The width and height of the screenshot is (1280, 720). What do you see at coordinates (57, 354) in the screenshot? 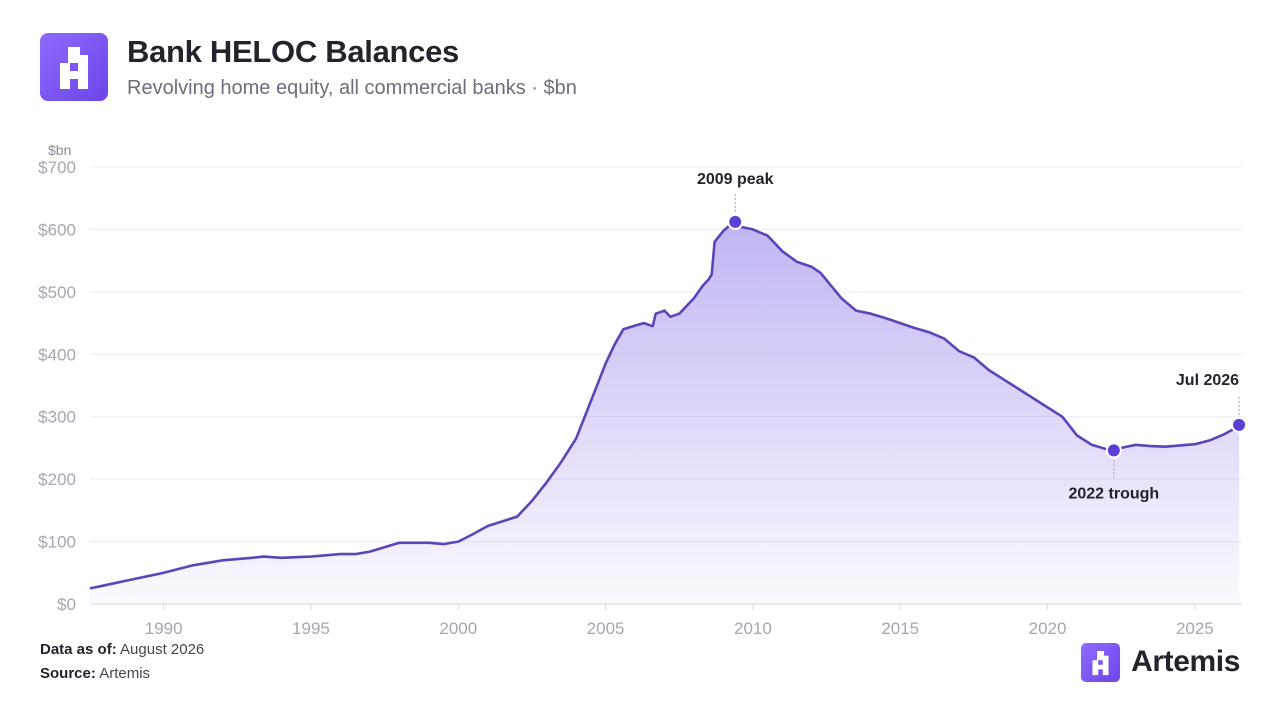
I see `y-tick-label: $400` at bounding box center [57, 354].